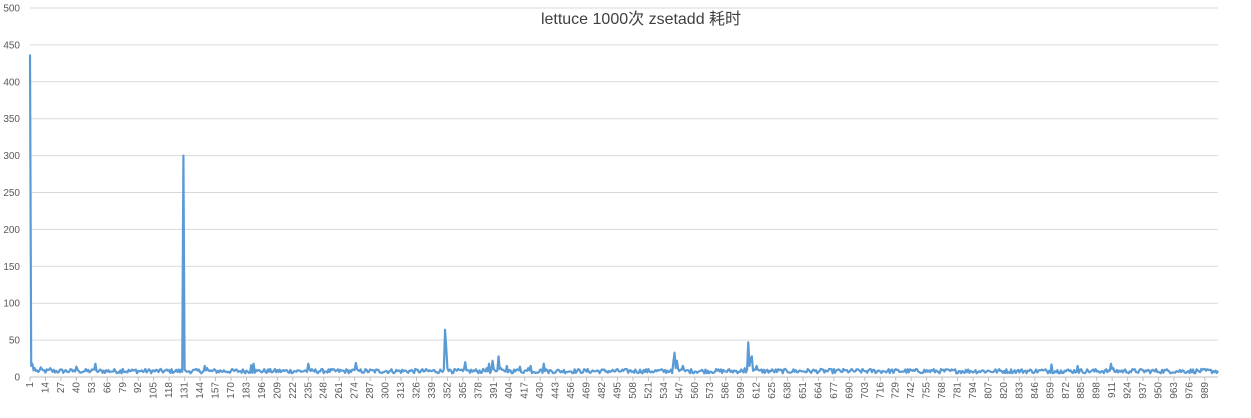 The image size is (1251, 418). I want to click on x-tick-label: 898, so click(1097, 390).